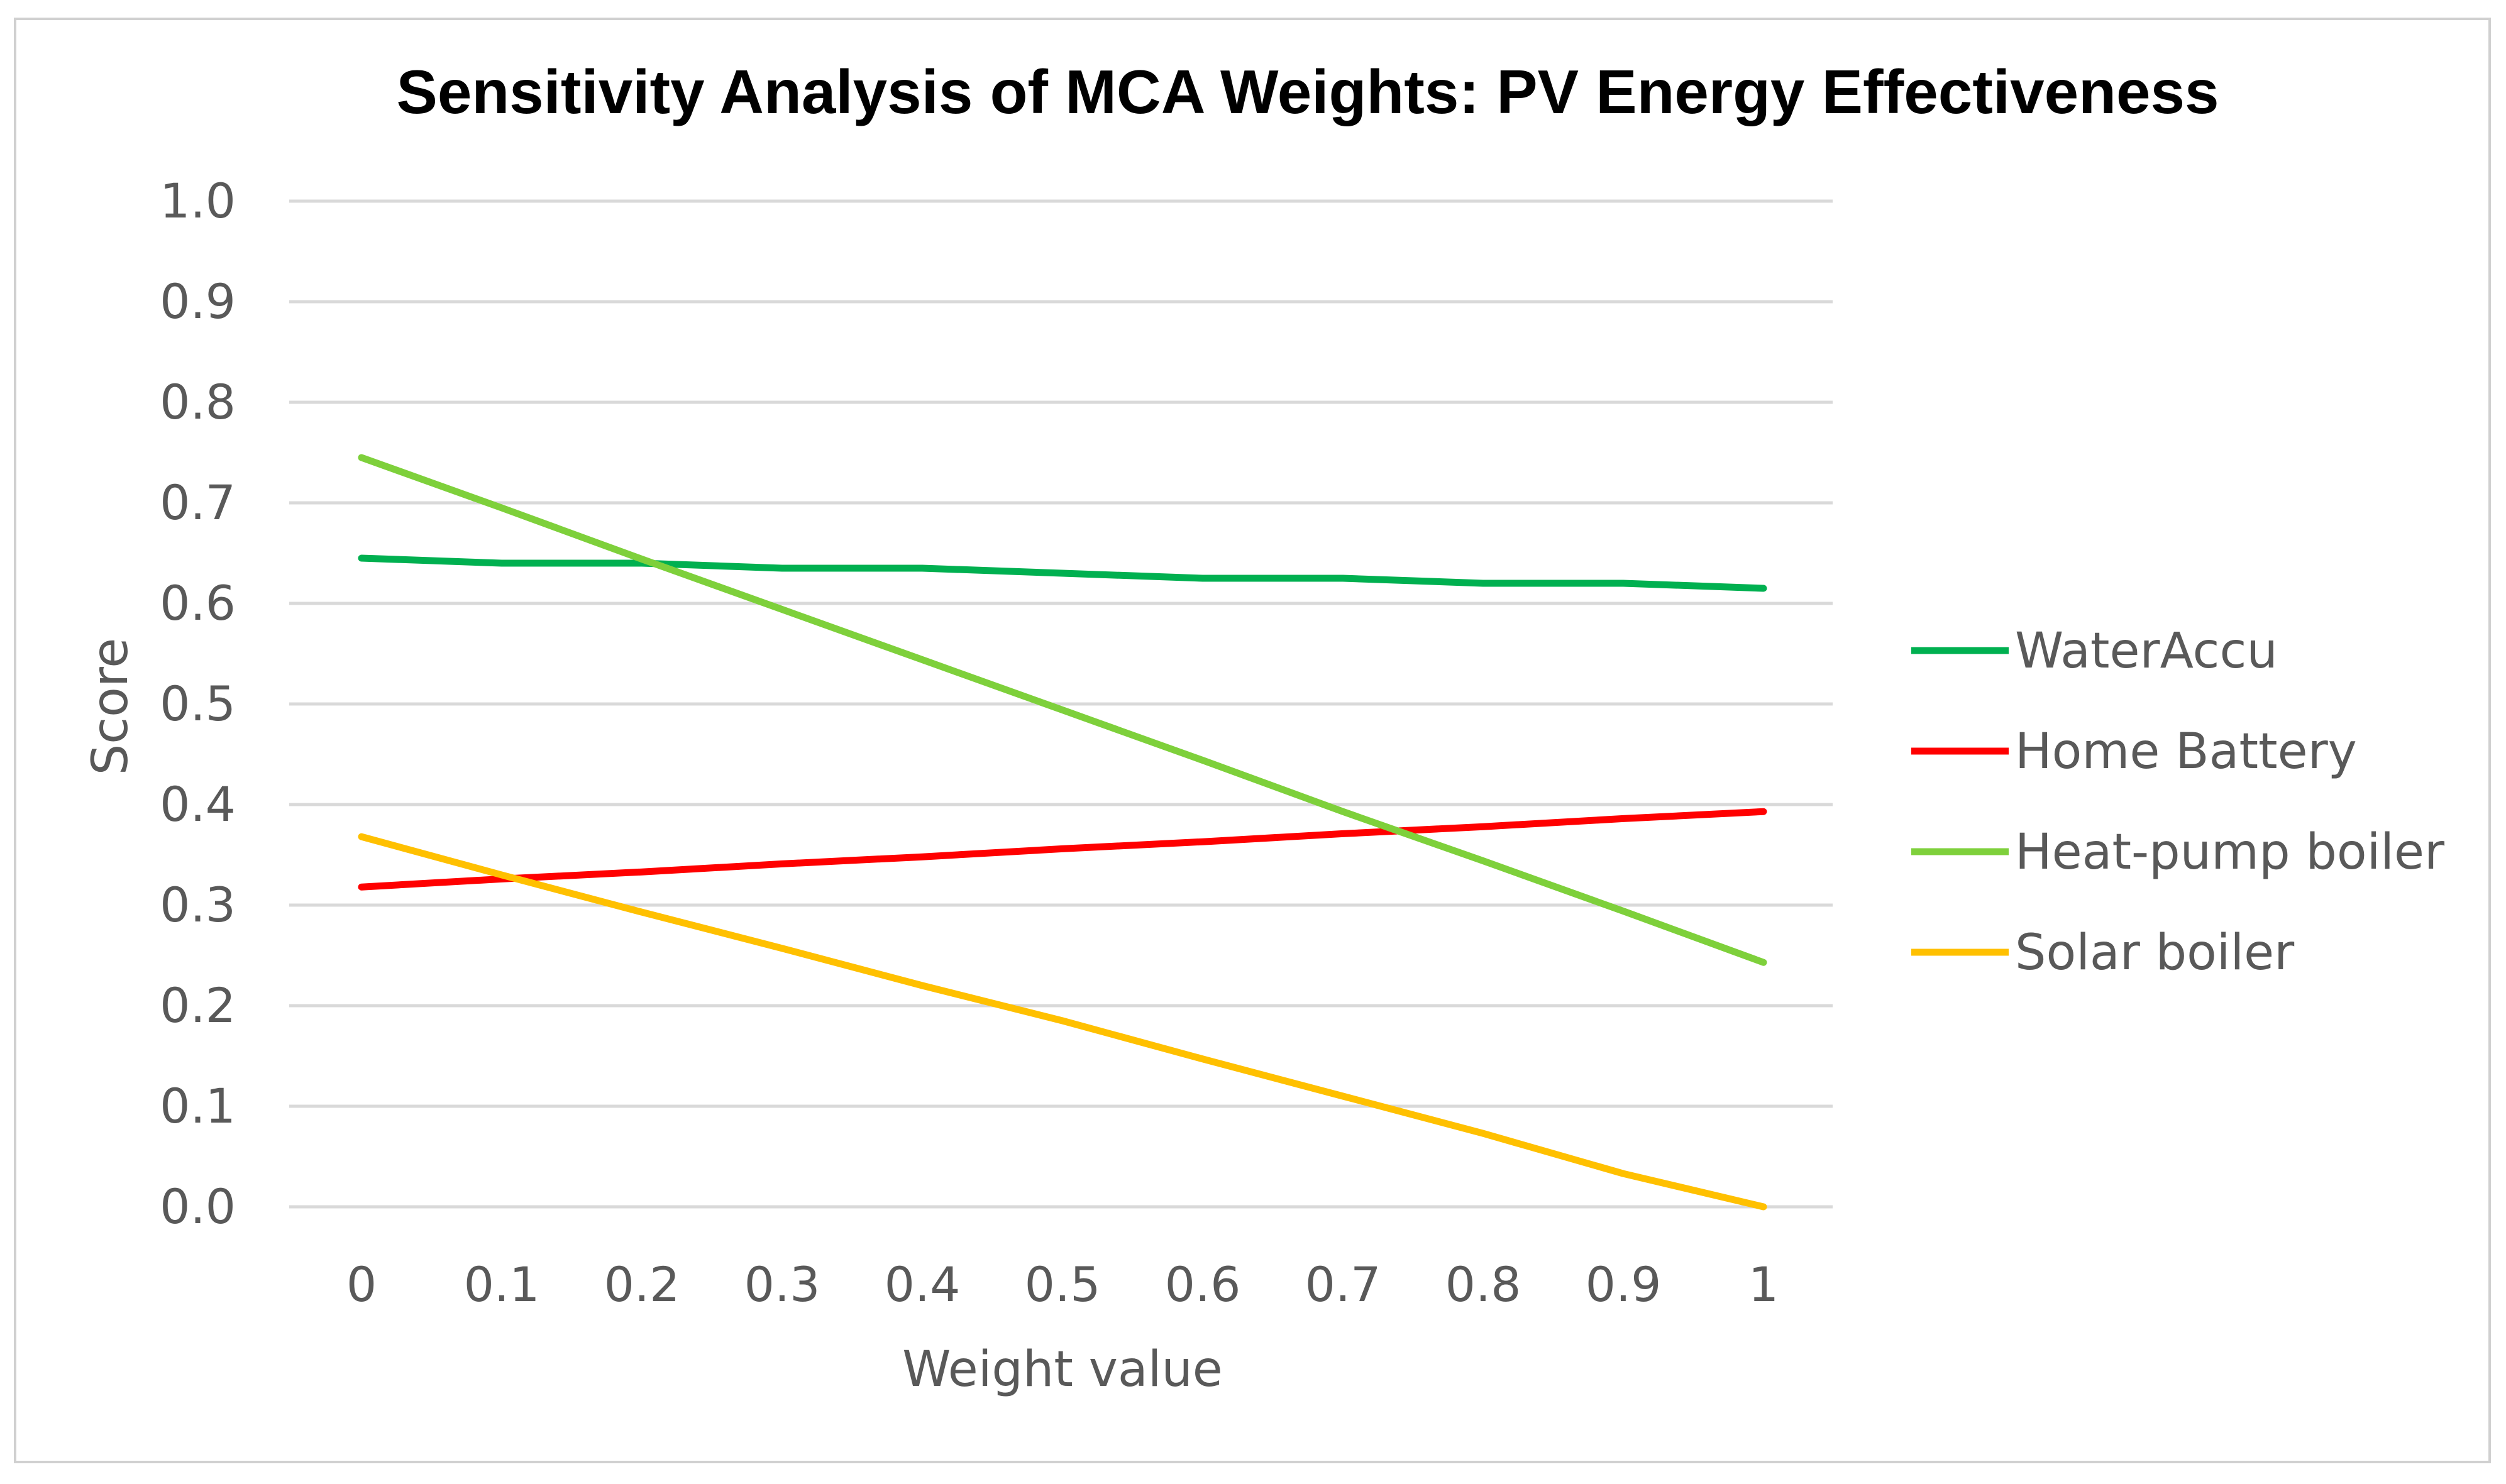 Image resolution: width=2506 pixels, height=1484 pixels. Describe the element at coordinates (198, 1206) in the screenshot. I see `y-tick-label: 0.0` at that location.